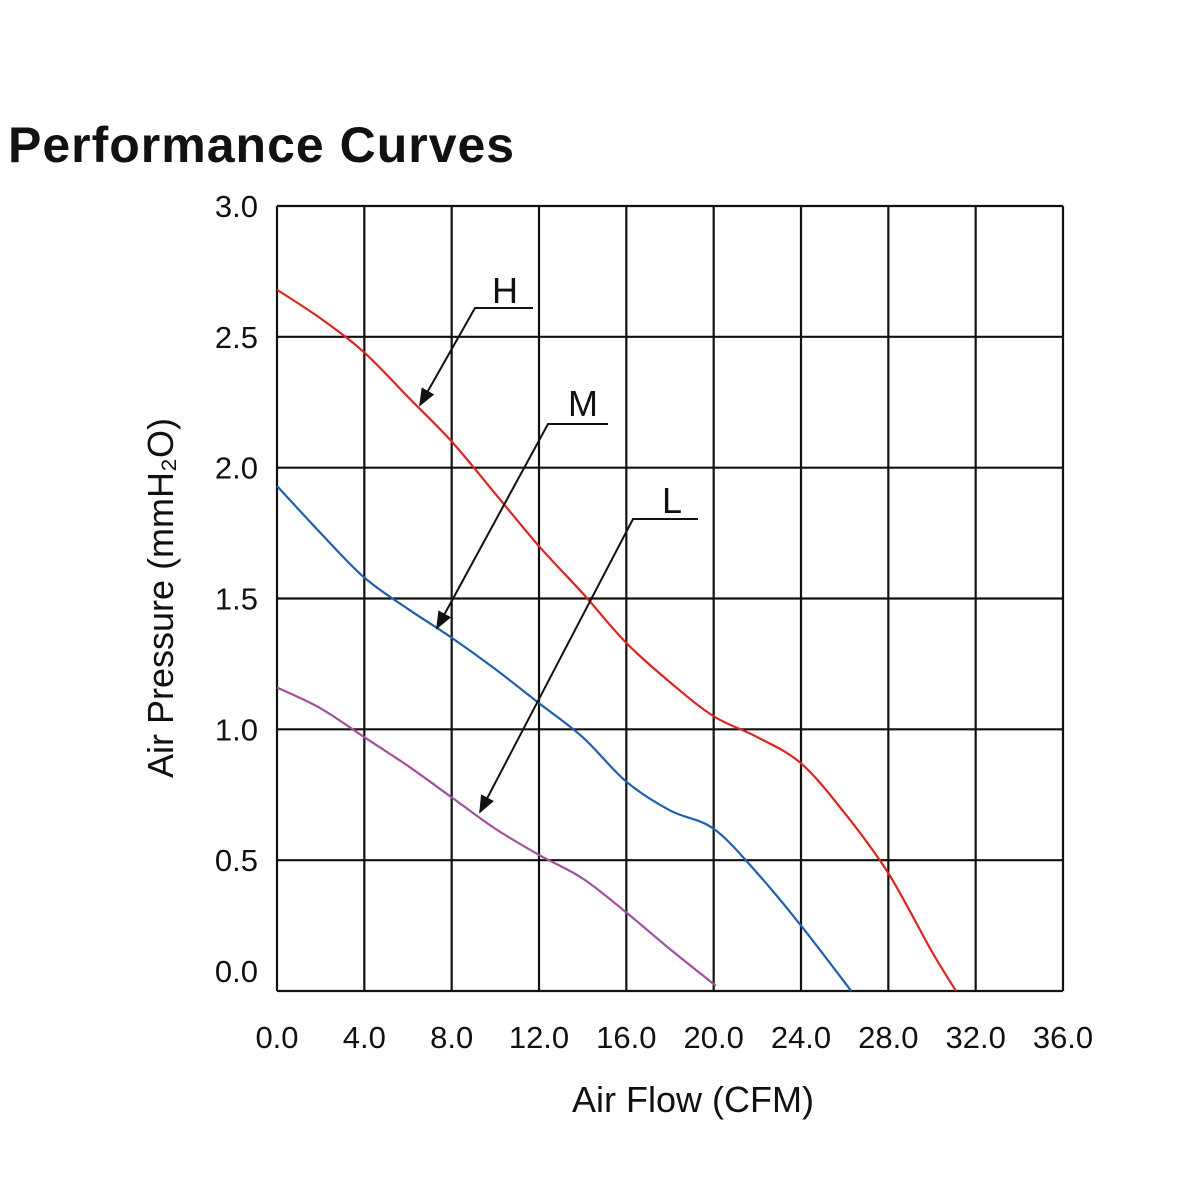 The width and height of the screenshot is (1200, 1200). I want to click on curve-l, so click(496, 836).